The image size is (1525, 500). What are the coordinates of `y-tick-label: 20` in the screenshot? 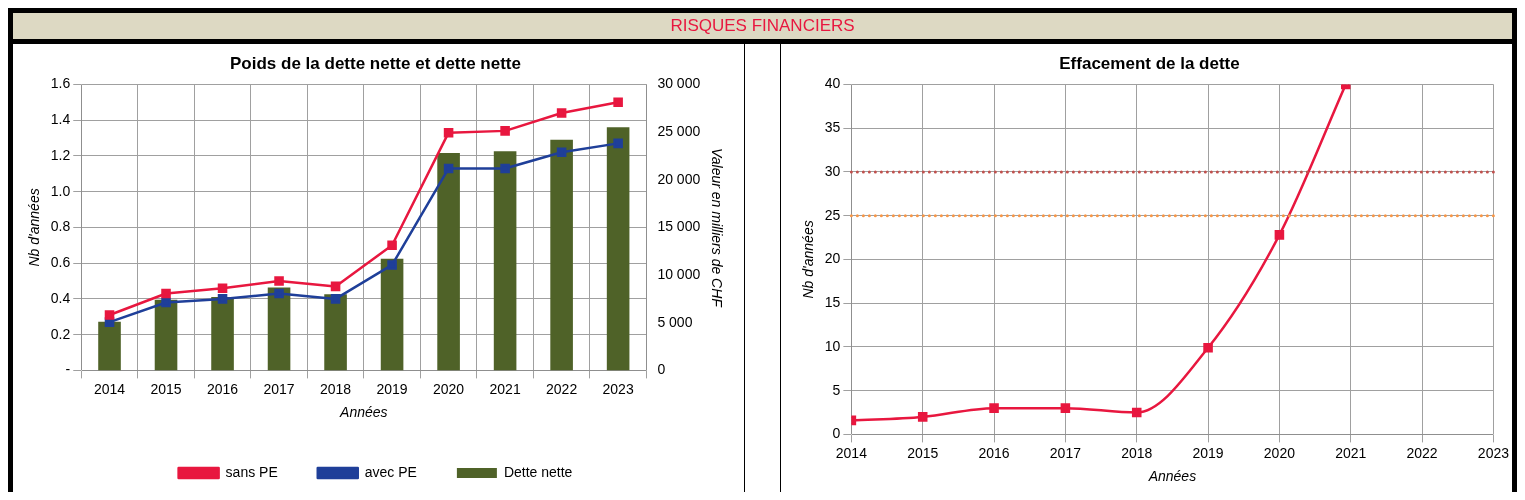 It's located at (832, 258).